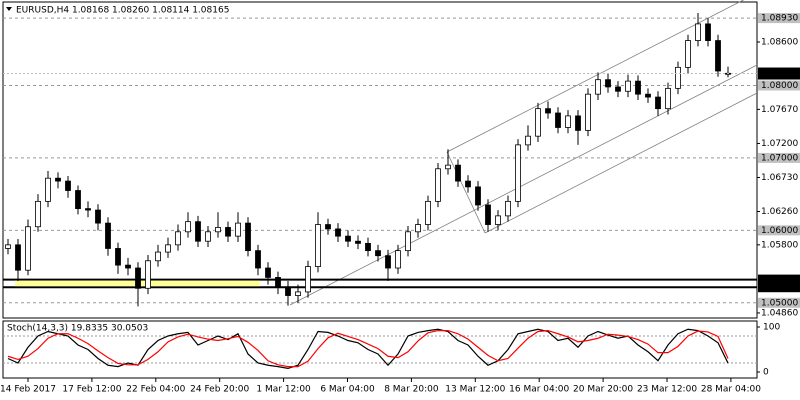 This screenshot has height=400, width=800. I want to click on level-label: 1.08000, so click(779, 86).